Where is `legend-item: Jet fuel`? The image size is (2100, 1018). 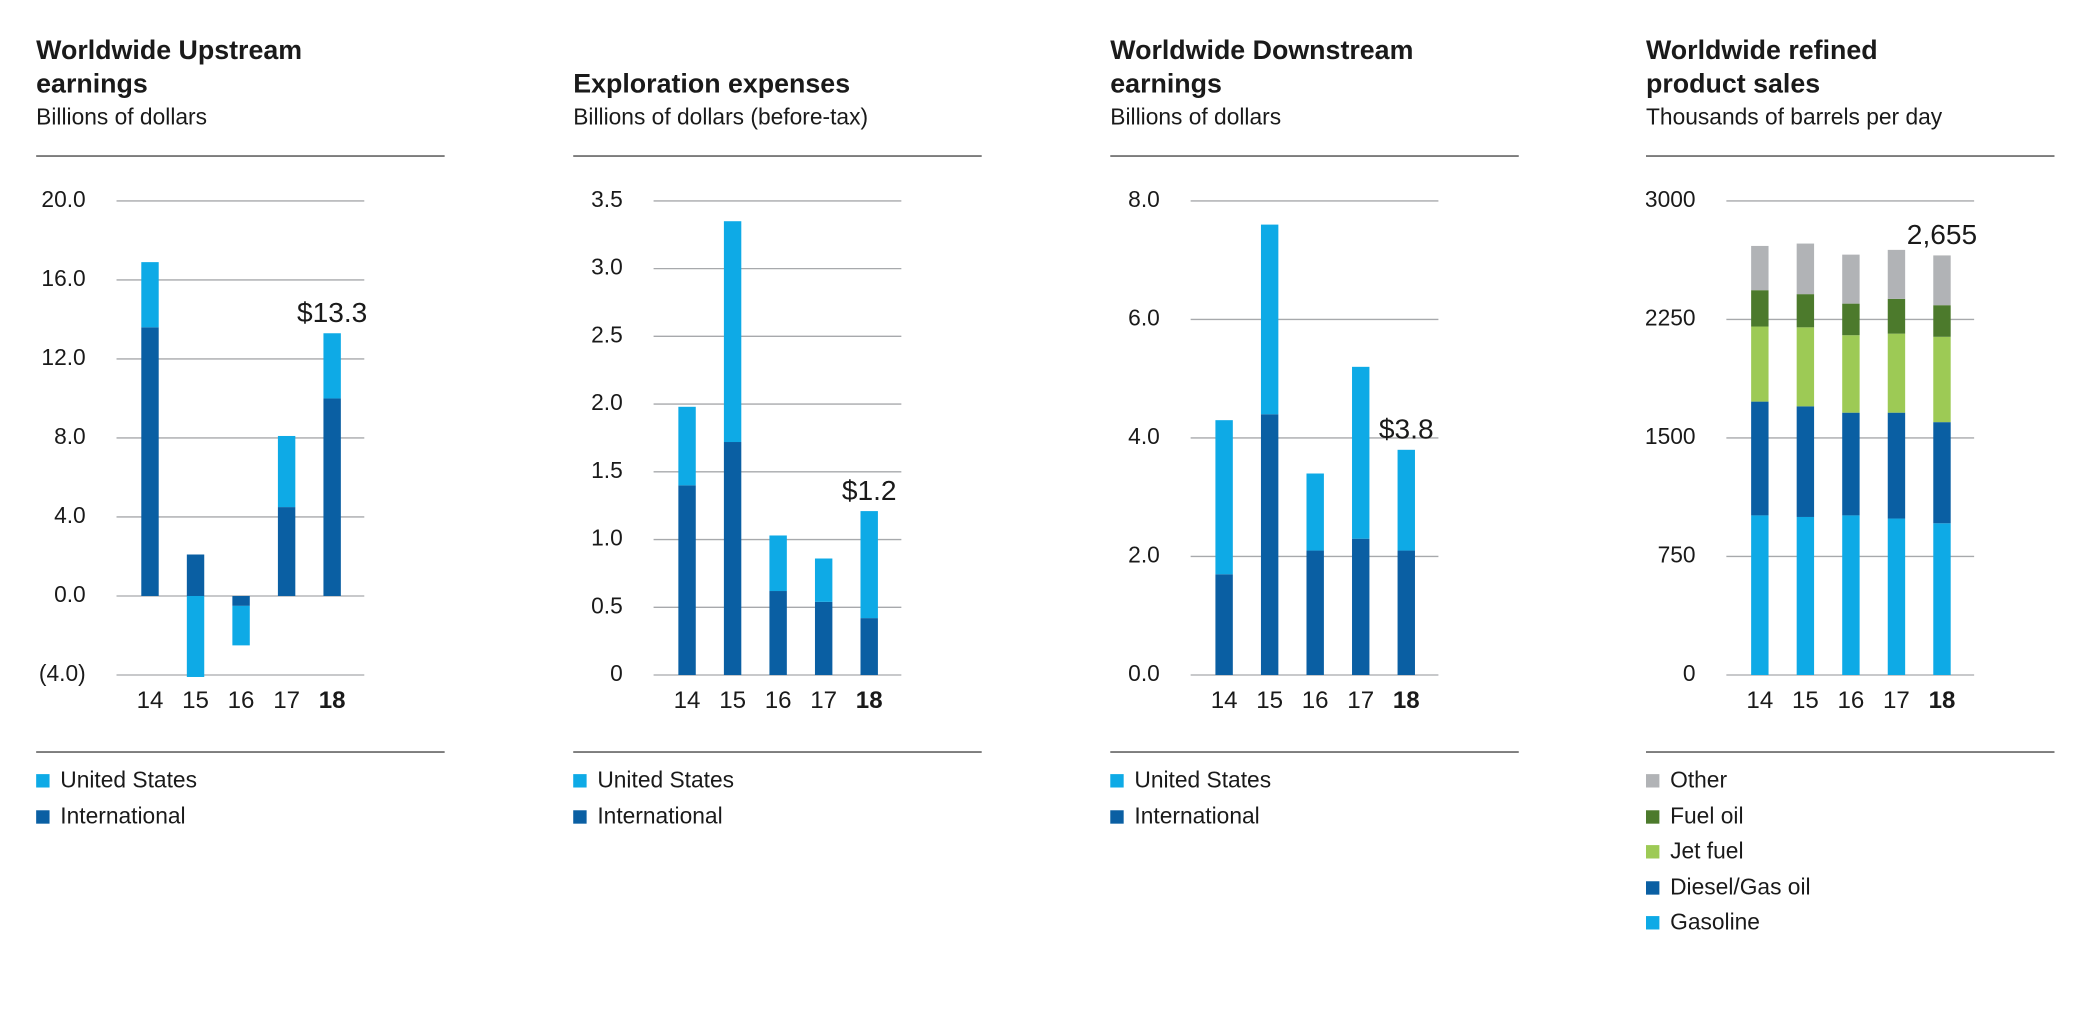
legend-item: Jet fuel is located at coordinates (1728, 851).